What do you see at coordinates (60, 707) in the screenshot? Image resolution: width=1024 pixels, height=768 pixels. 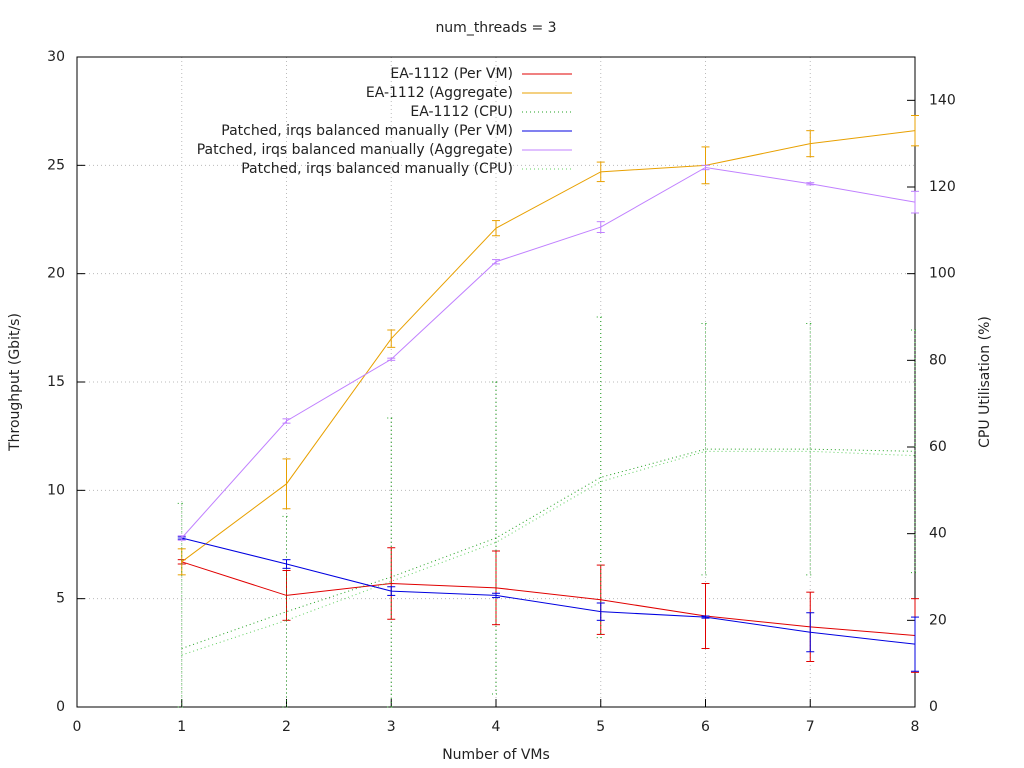 I see `y-tick-label: 0` at bounding box center [60, 707].